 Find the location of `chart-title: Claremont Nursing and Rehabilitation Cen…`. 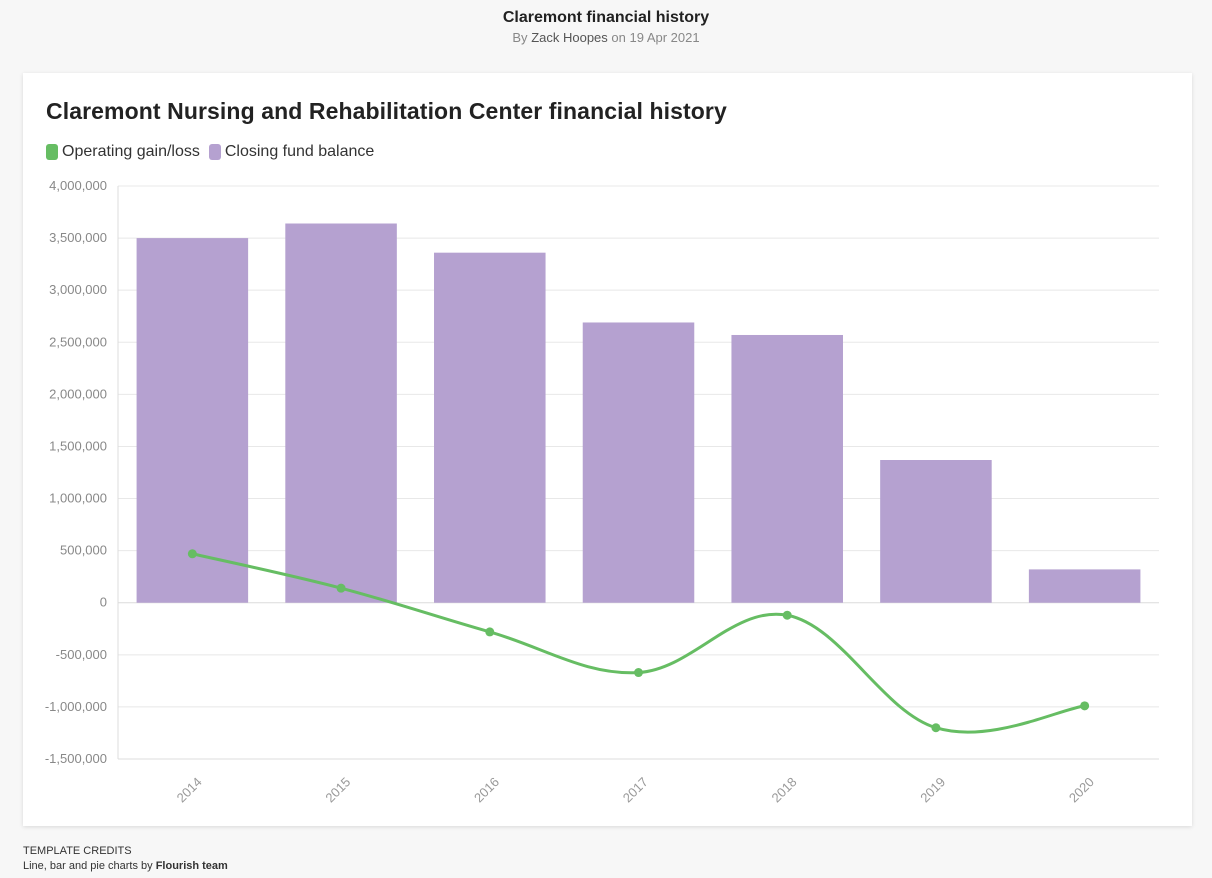

chart-title: Claremont Nursing and Rehabilitation Cen… is located at coordinates (386, 111).